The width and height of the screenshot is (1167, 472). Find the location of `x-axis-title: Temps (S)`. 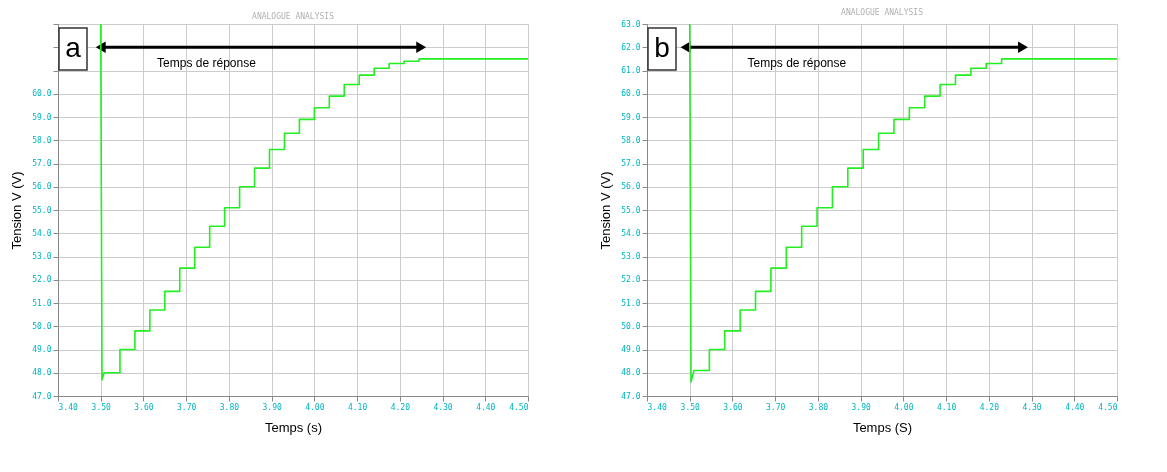

x-axis-title: Temps (S) is located at coordinates (882, 427).